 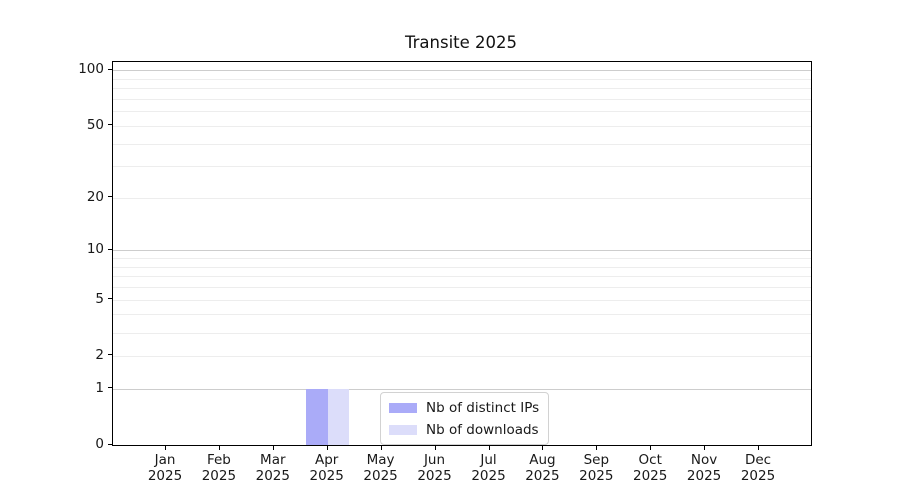 I want to click on y-tick-label-1: 1, so click(x=99, y=387).